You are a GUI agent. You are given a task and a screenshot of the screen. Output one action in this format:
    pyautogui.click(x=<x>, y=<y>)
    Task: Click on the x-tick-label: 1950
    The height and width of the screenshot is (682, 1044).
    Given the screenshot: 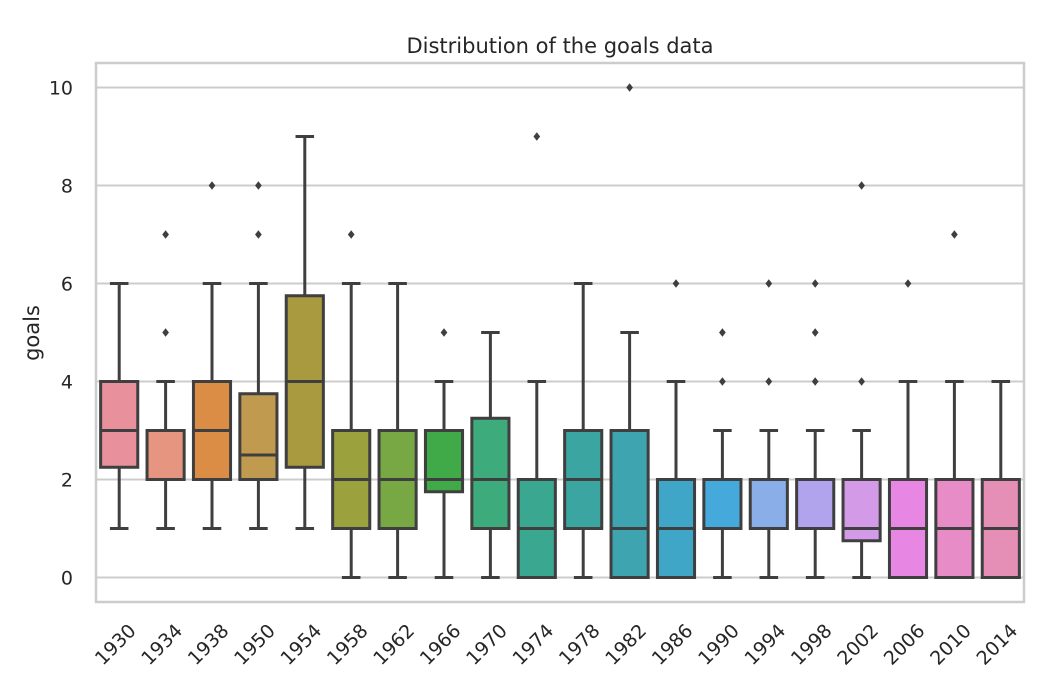 What is the action you would take?
    pyautogui.click(x=255, y=645)
    